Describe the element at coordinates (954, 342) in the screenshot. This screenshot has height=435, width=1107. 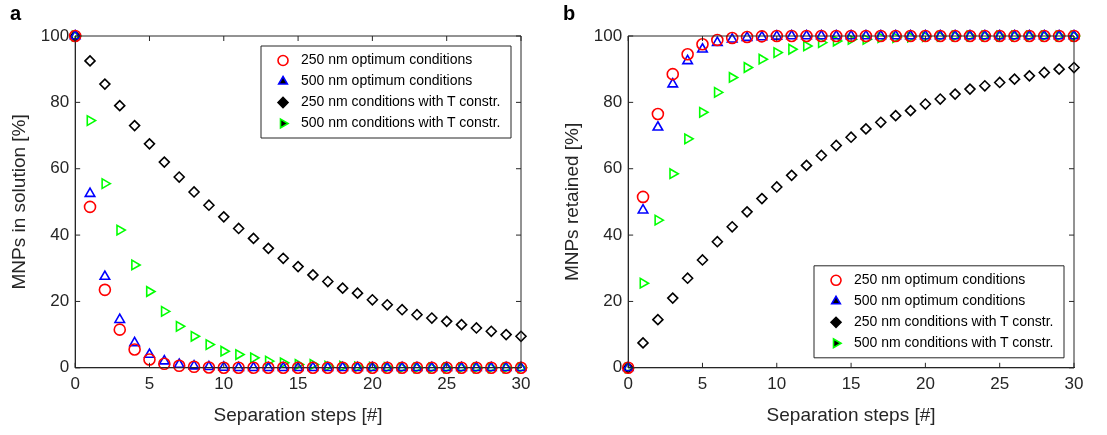
I see `legend-label: 500 nm conditions with T constr.` at that location.